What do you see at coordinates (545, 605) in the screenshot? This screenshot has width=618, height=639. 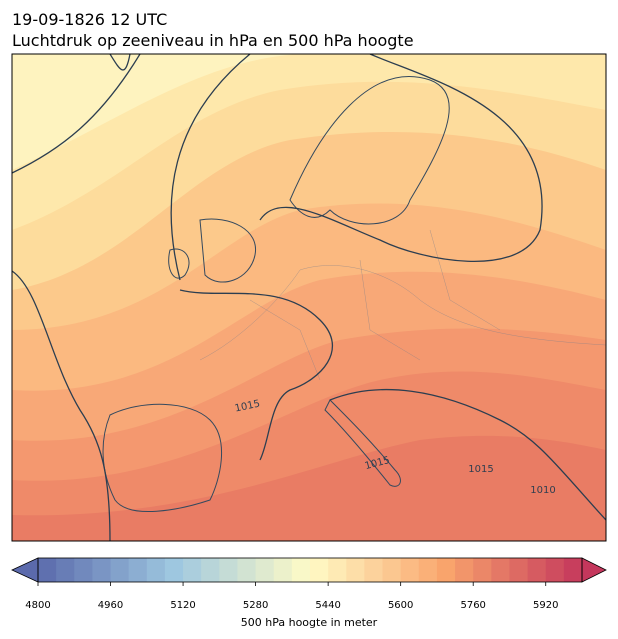 I see `colorbar-tick-label: 5920` at bounding box center [545, 605].